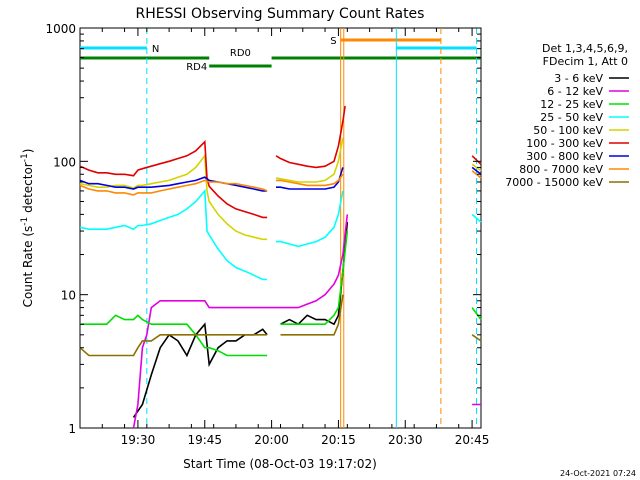  I want to click on y-axis-label-suffix: ), so click(28, 151).